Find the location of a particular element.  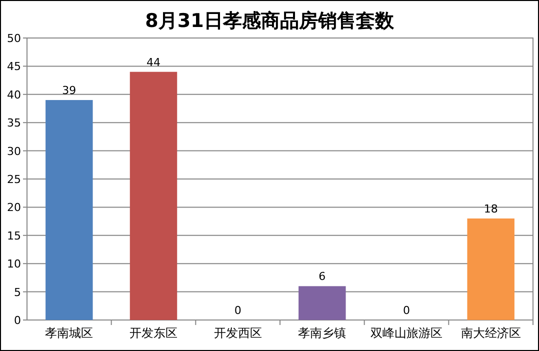

data-label: 18 is located at coordinates (491, 209).